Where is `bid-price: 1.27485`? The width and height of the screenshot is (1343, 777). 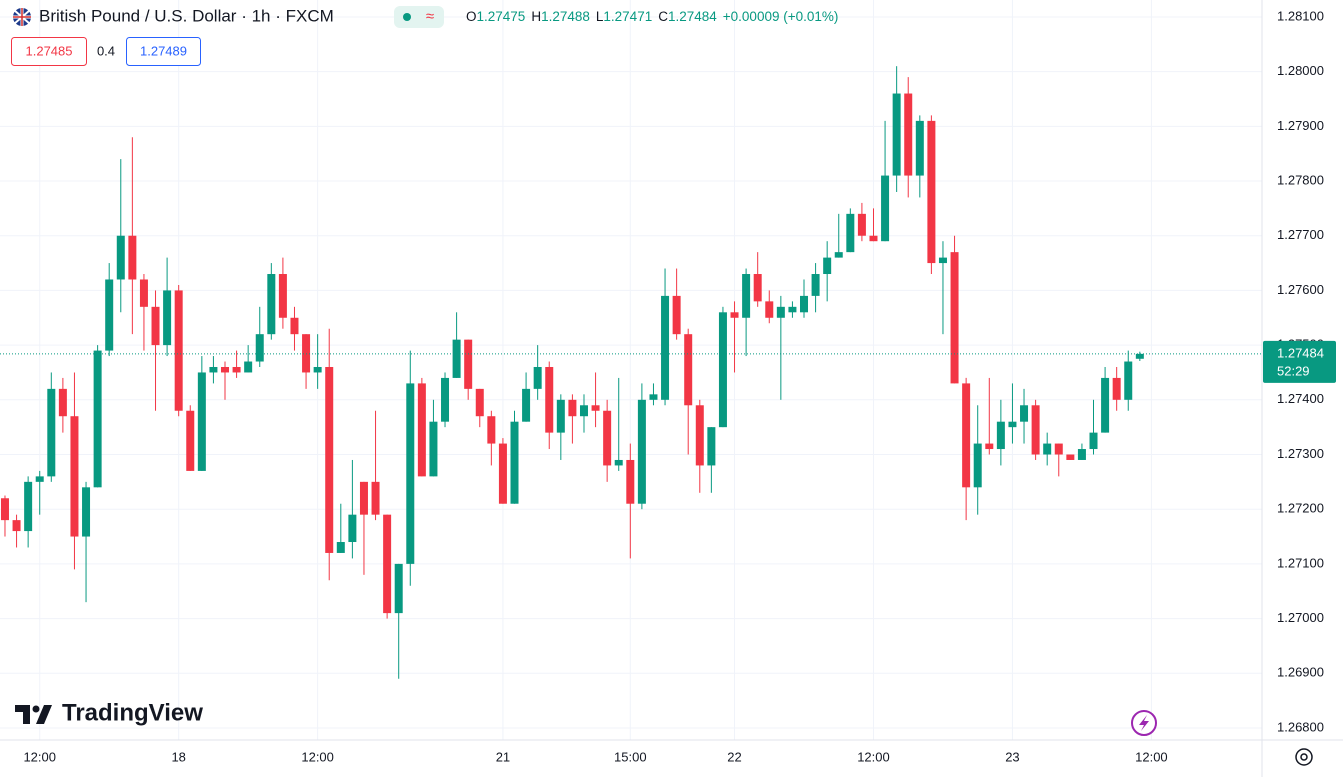 bid-price: 1.27485 is located at coordinates (49, 50).